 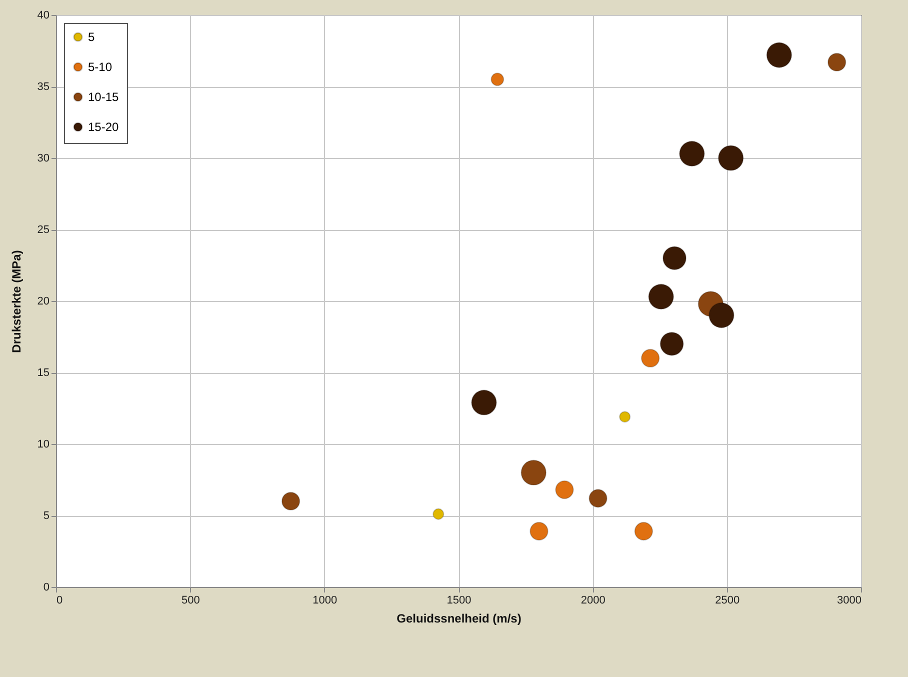 What do you see at coordinates (43, 158) in the screenshot?
I see `y-tick-label: 30` at bounding box center [43, 158].